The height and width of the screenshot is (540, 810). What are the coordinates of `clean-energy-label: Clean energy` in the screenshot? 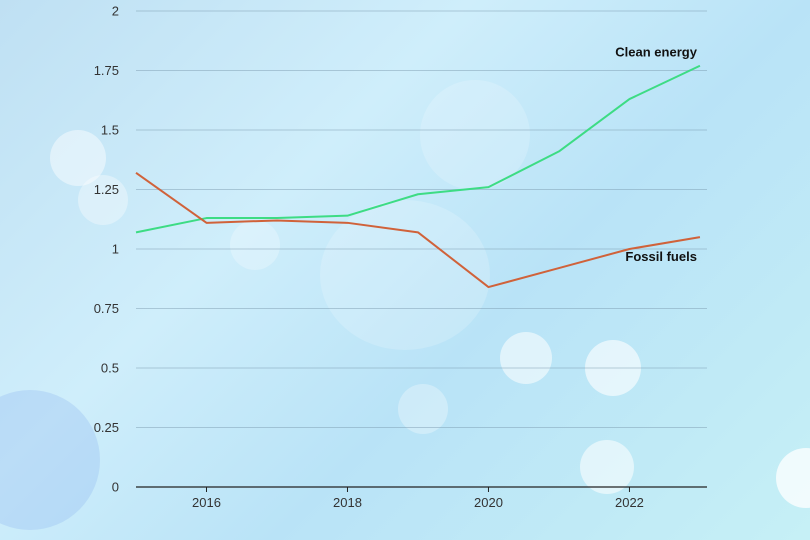 It's located at (656, 52).